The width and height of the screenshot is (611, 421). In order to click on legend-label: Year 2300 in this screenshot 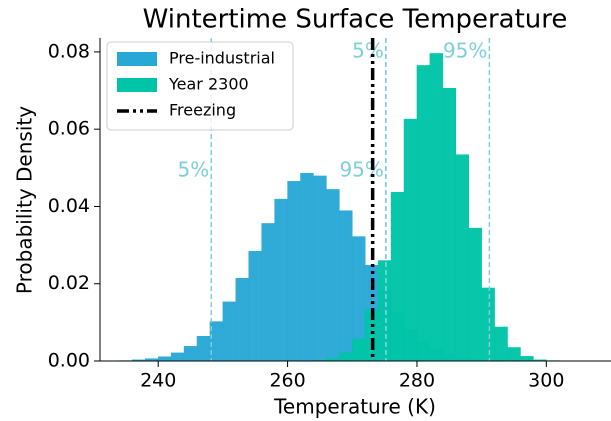, I will do `click(208, 84)`.